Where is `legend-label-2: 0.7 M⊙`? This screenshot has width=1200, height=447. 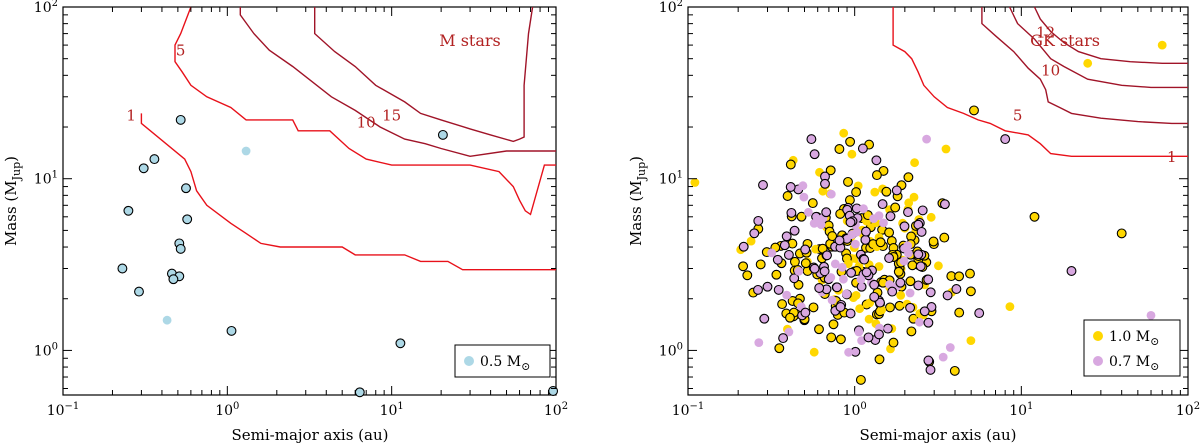
legend-label-2: 0.7 M⊙ is located at coordinates (1134, 363).